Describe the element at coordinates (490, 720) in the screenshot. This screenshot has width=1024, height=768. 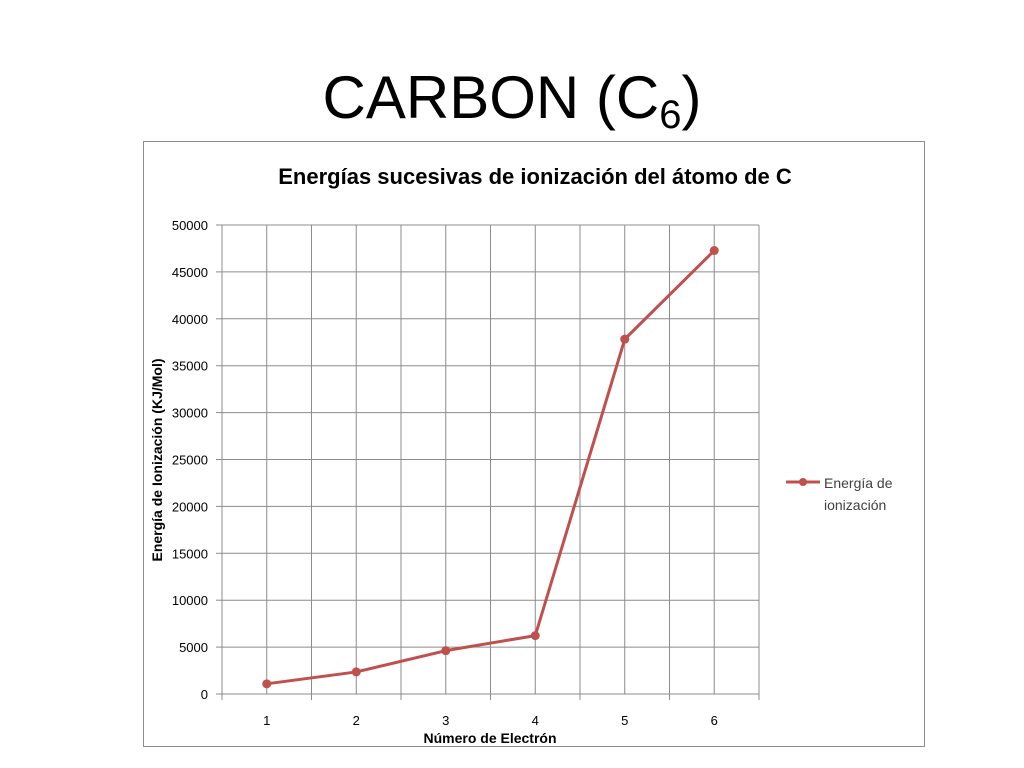
I see `x-tick-labels: 1 2 3 4 5 6` at that location.